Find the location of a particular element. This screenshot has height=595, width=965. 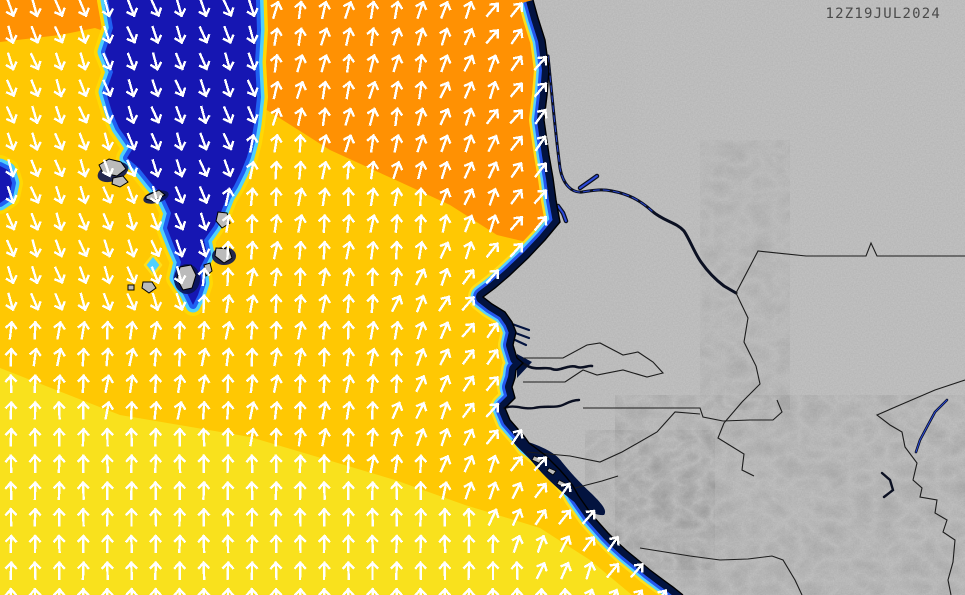

border-gambia is located at coordinates (594, 362).